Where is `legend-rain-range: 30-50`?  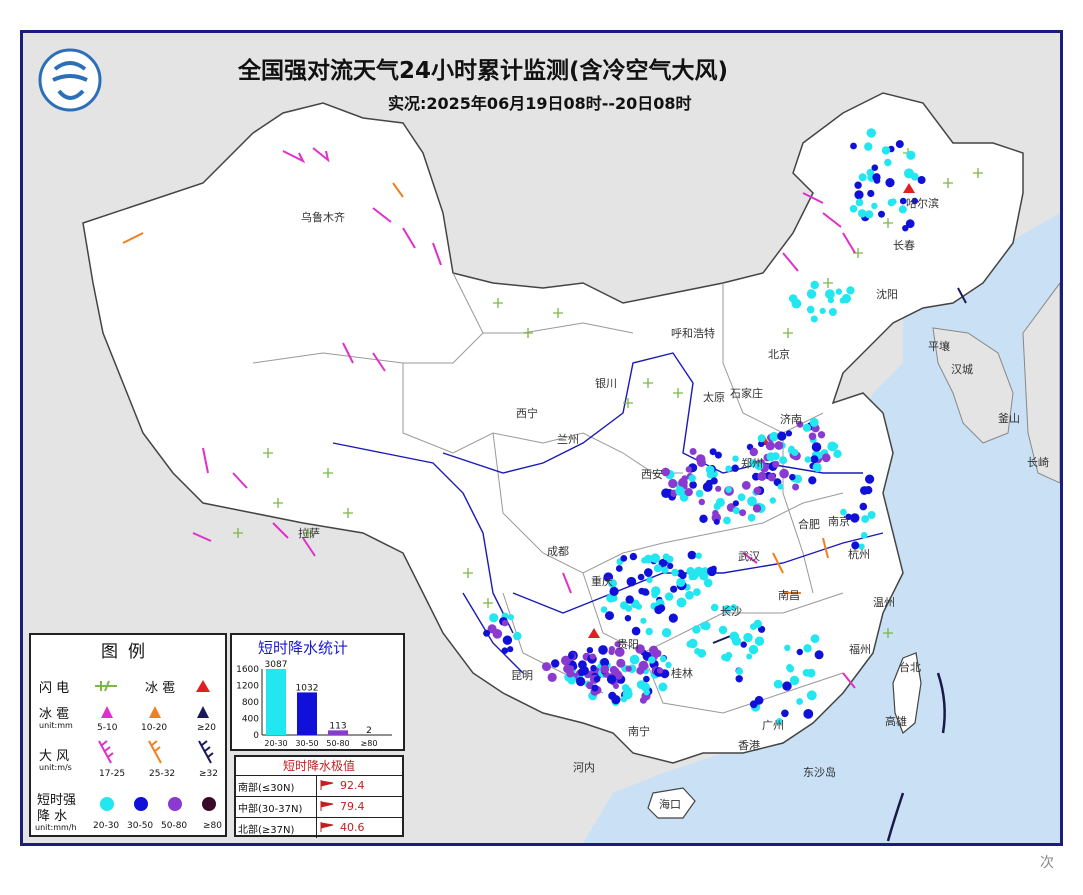
legend-rain-range: 30-50 is located at coordinates (140, 826).